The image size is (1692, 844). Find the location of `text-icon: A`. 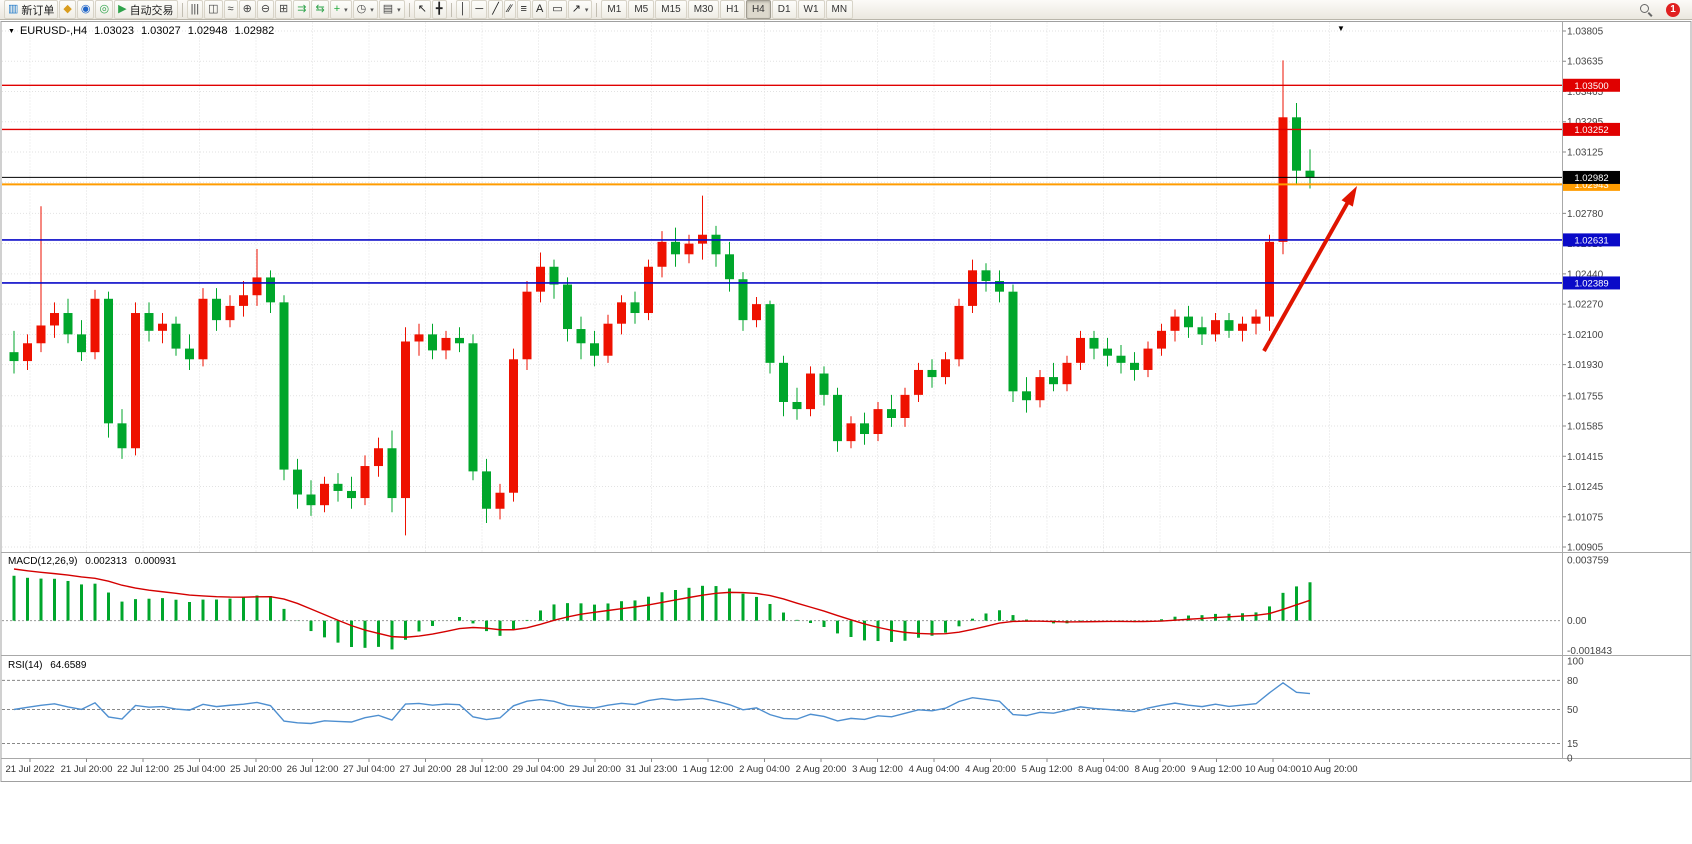

text-icon: A is located at coordinates (539, 9).